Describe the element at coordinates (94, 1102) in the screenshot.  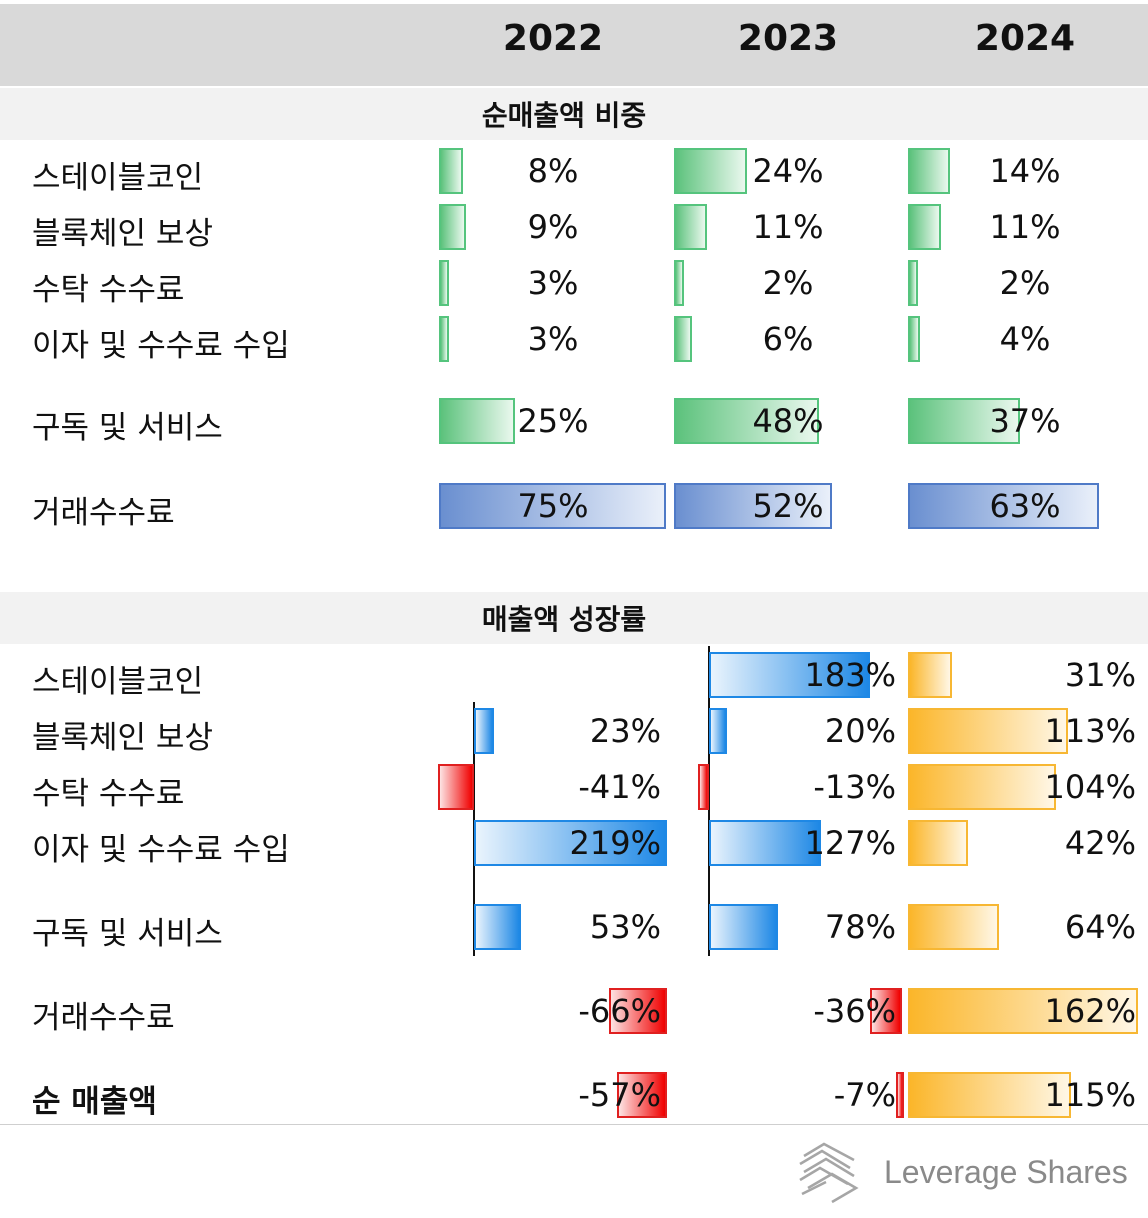
I see `growth-row-label: 순 매출액` at that location.